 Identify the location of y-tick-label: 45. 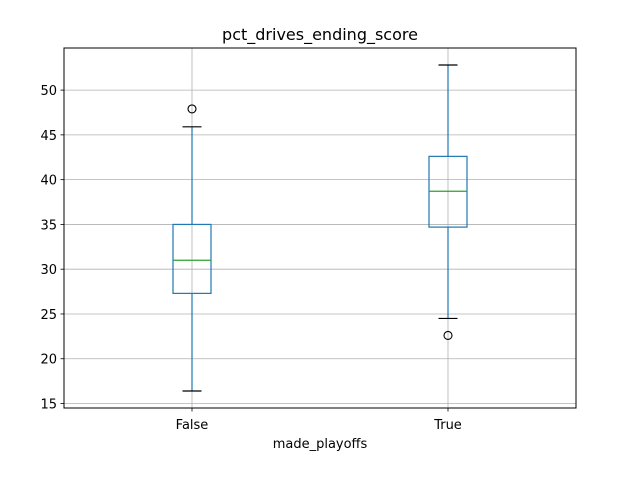
(48, 136).